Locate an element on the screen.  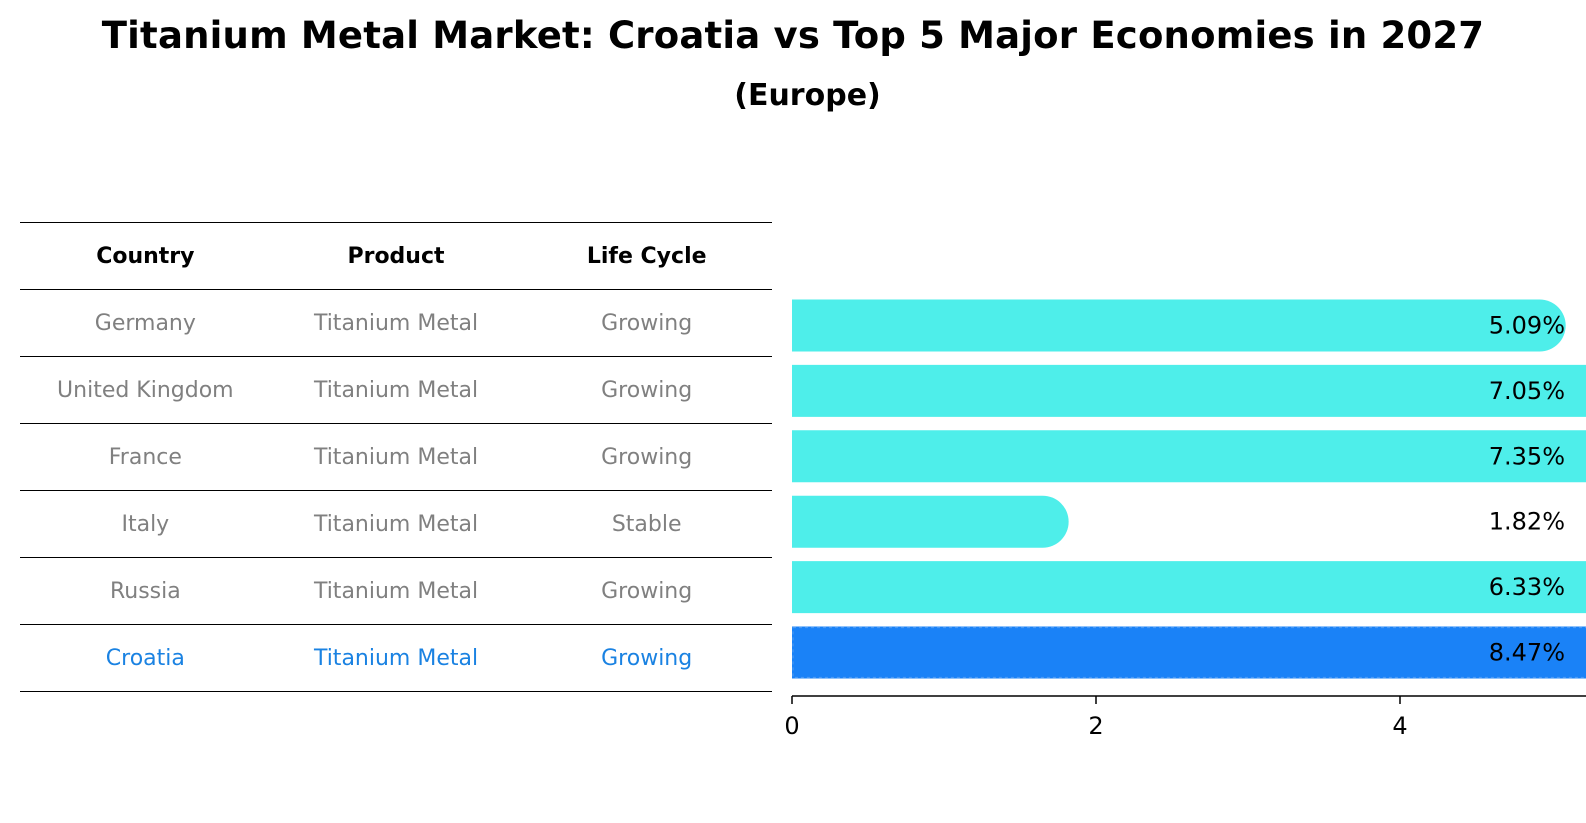
bar-united-kingdom is located at coordinates (1189, 390).